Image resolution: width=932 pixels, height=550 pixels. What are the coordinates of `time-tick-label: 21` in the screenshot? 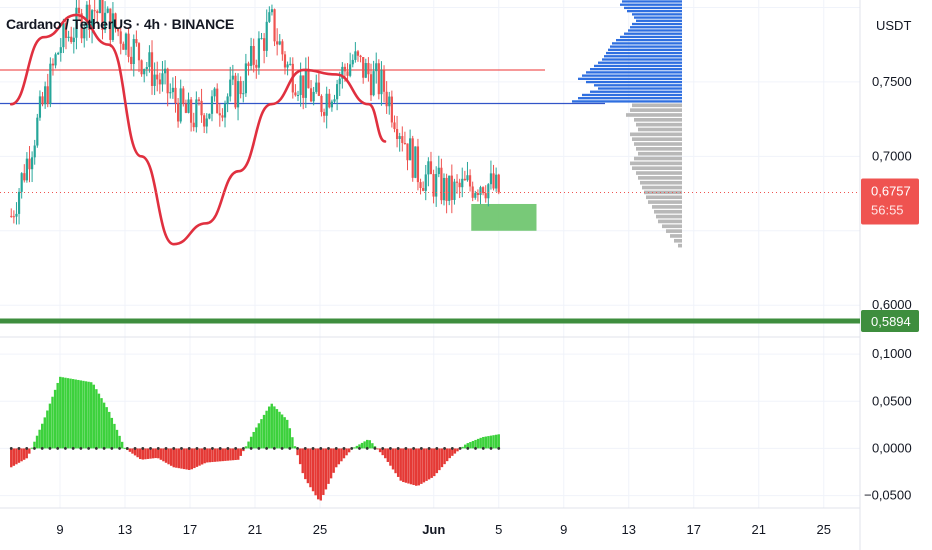 It's located at (255, 529).